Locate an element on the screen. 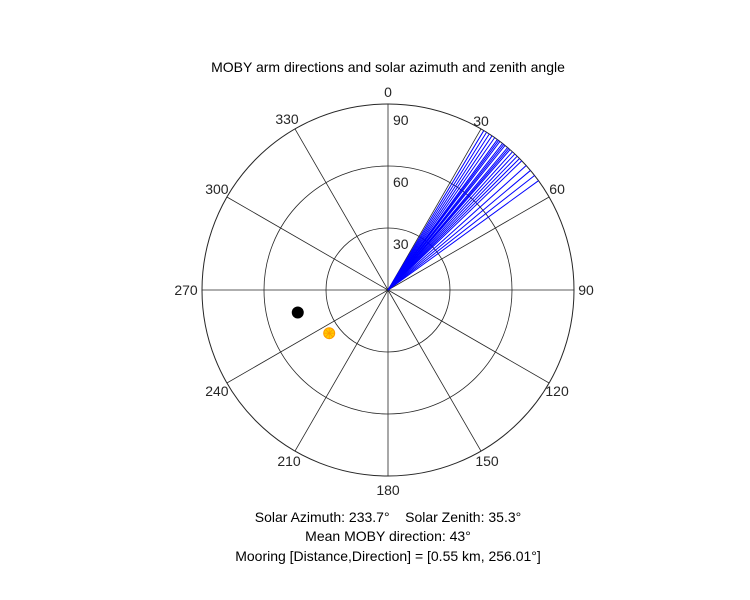 Image resolution: width=750 pixels, height=600 pixels. mean-moby-annotation: Mean MOBY direction: 43° is located at coordinates (388, 536).